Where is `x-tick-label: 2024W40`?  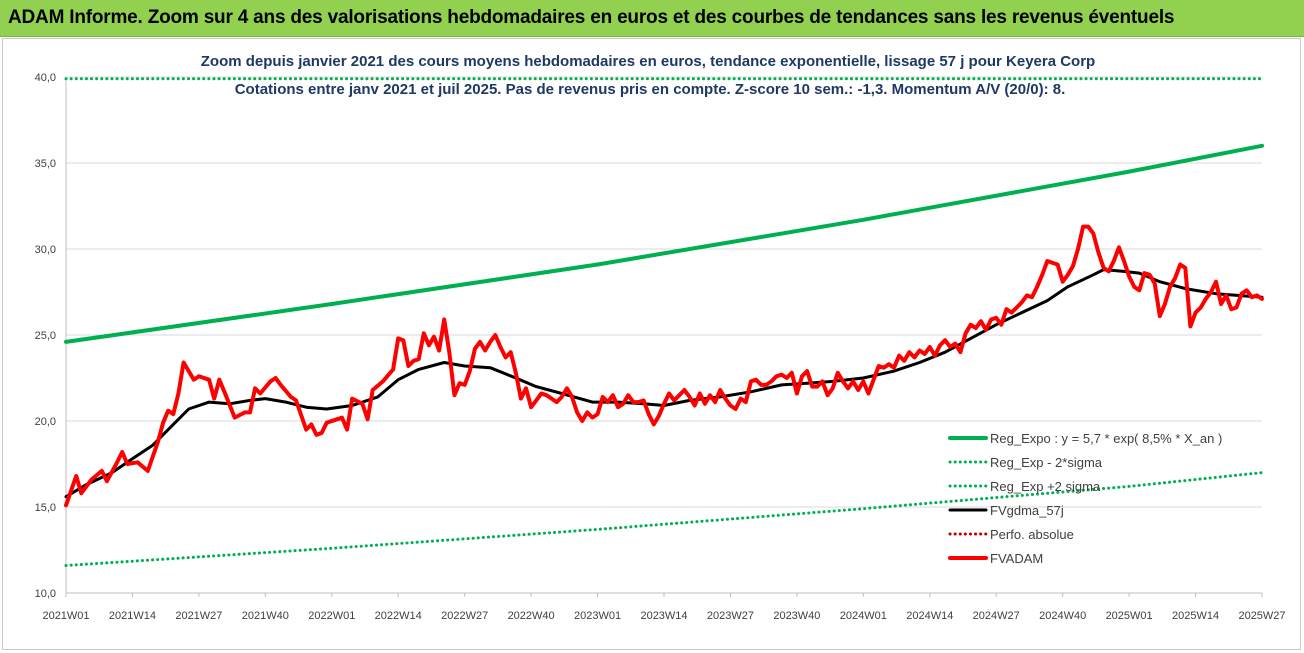
x-tick-label: 2024W40 is located at coordinates (1062, 616).